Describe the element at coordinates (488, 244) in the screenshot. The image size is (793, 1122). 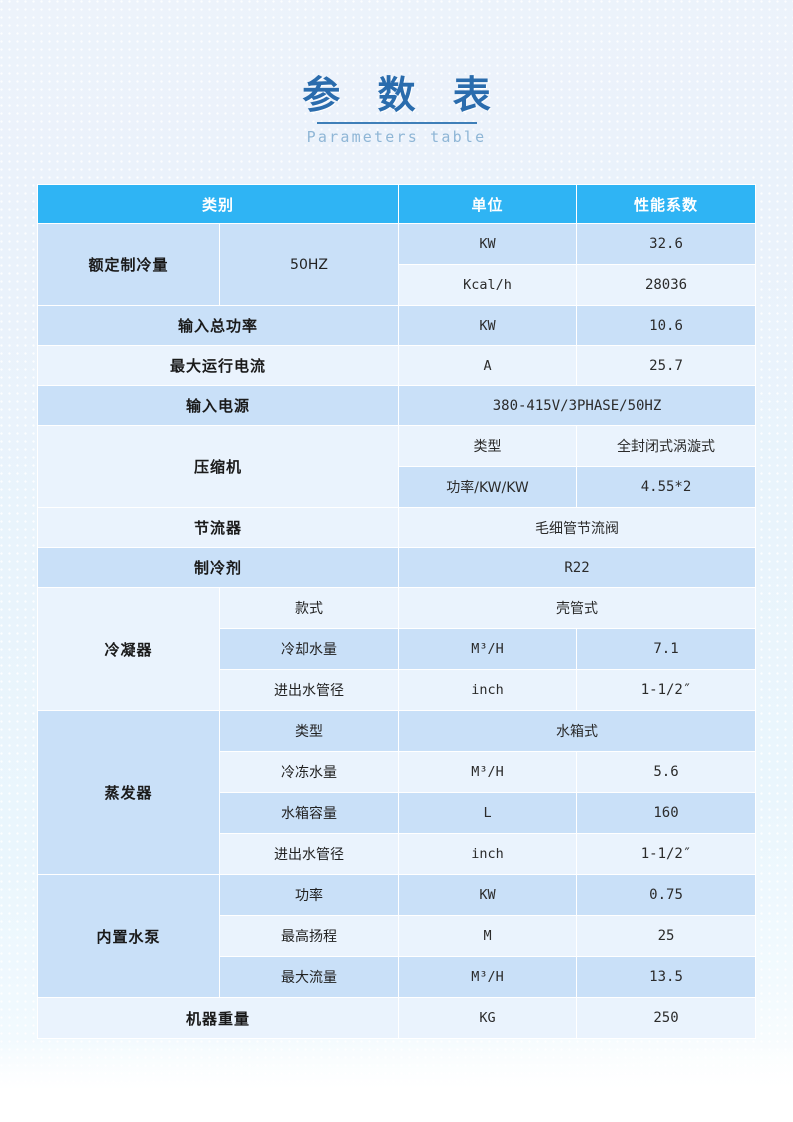
I see `cell-unit-rated-capacity-kw: KW` at that location.